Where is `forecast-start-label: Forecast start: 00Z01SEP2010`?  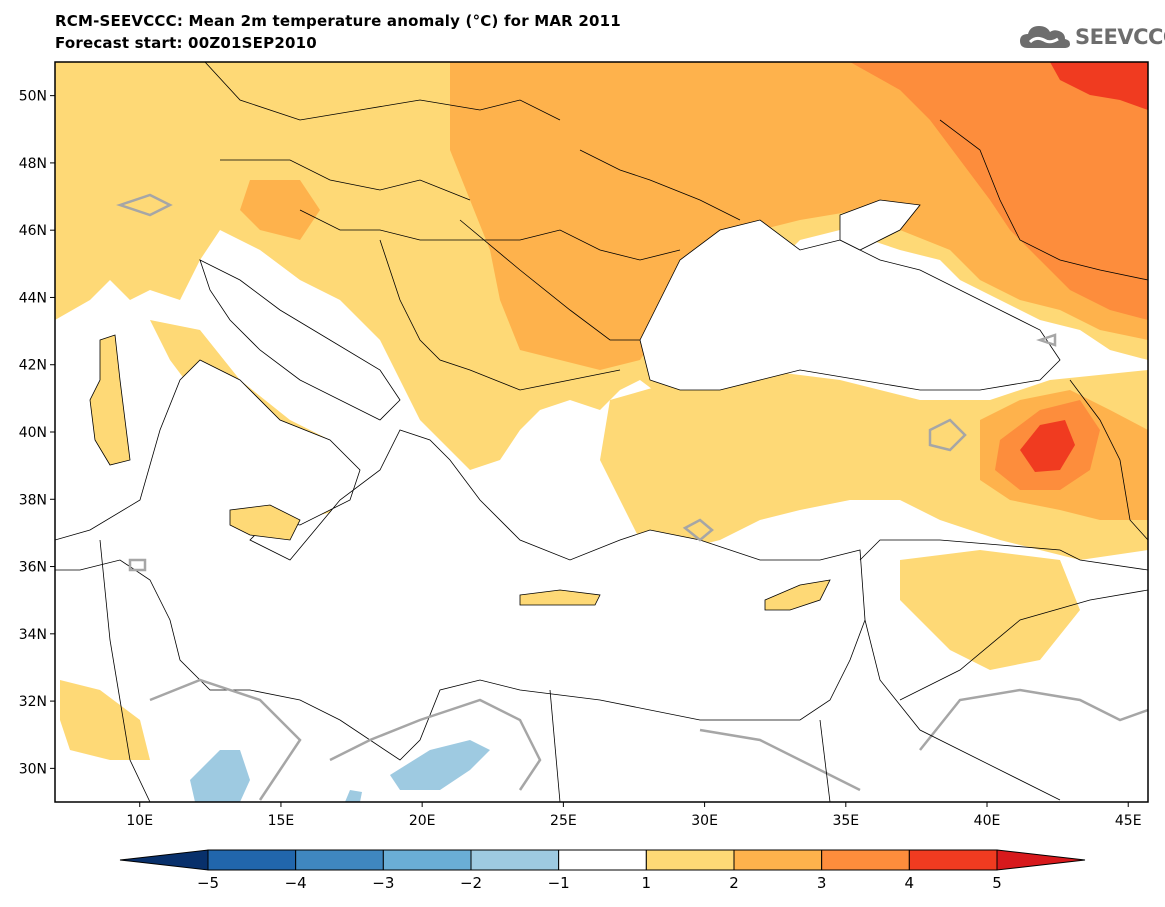
forecast-start-label: Forecast start: 00Z01SEP2010 is located at coordinates (186, 43).